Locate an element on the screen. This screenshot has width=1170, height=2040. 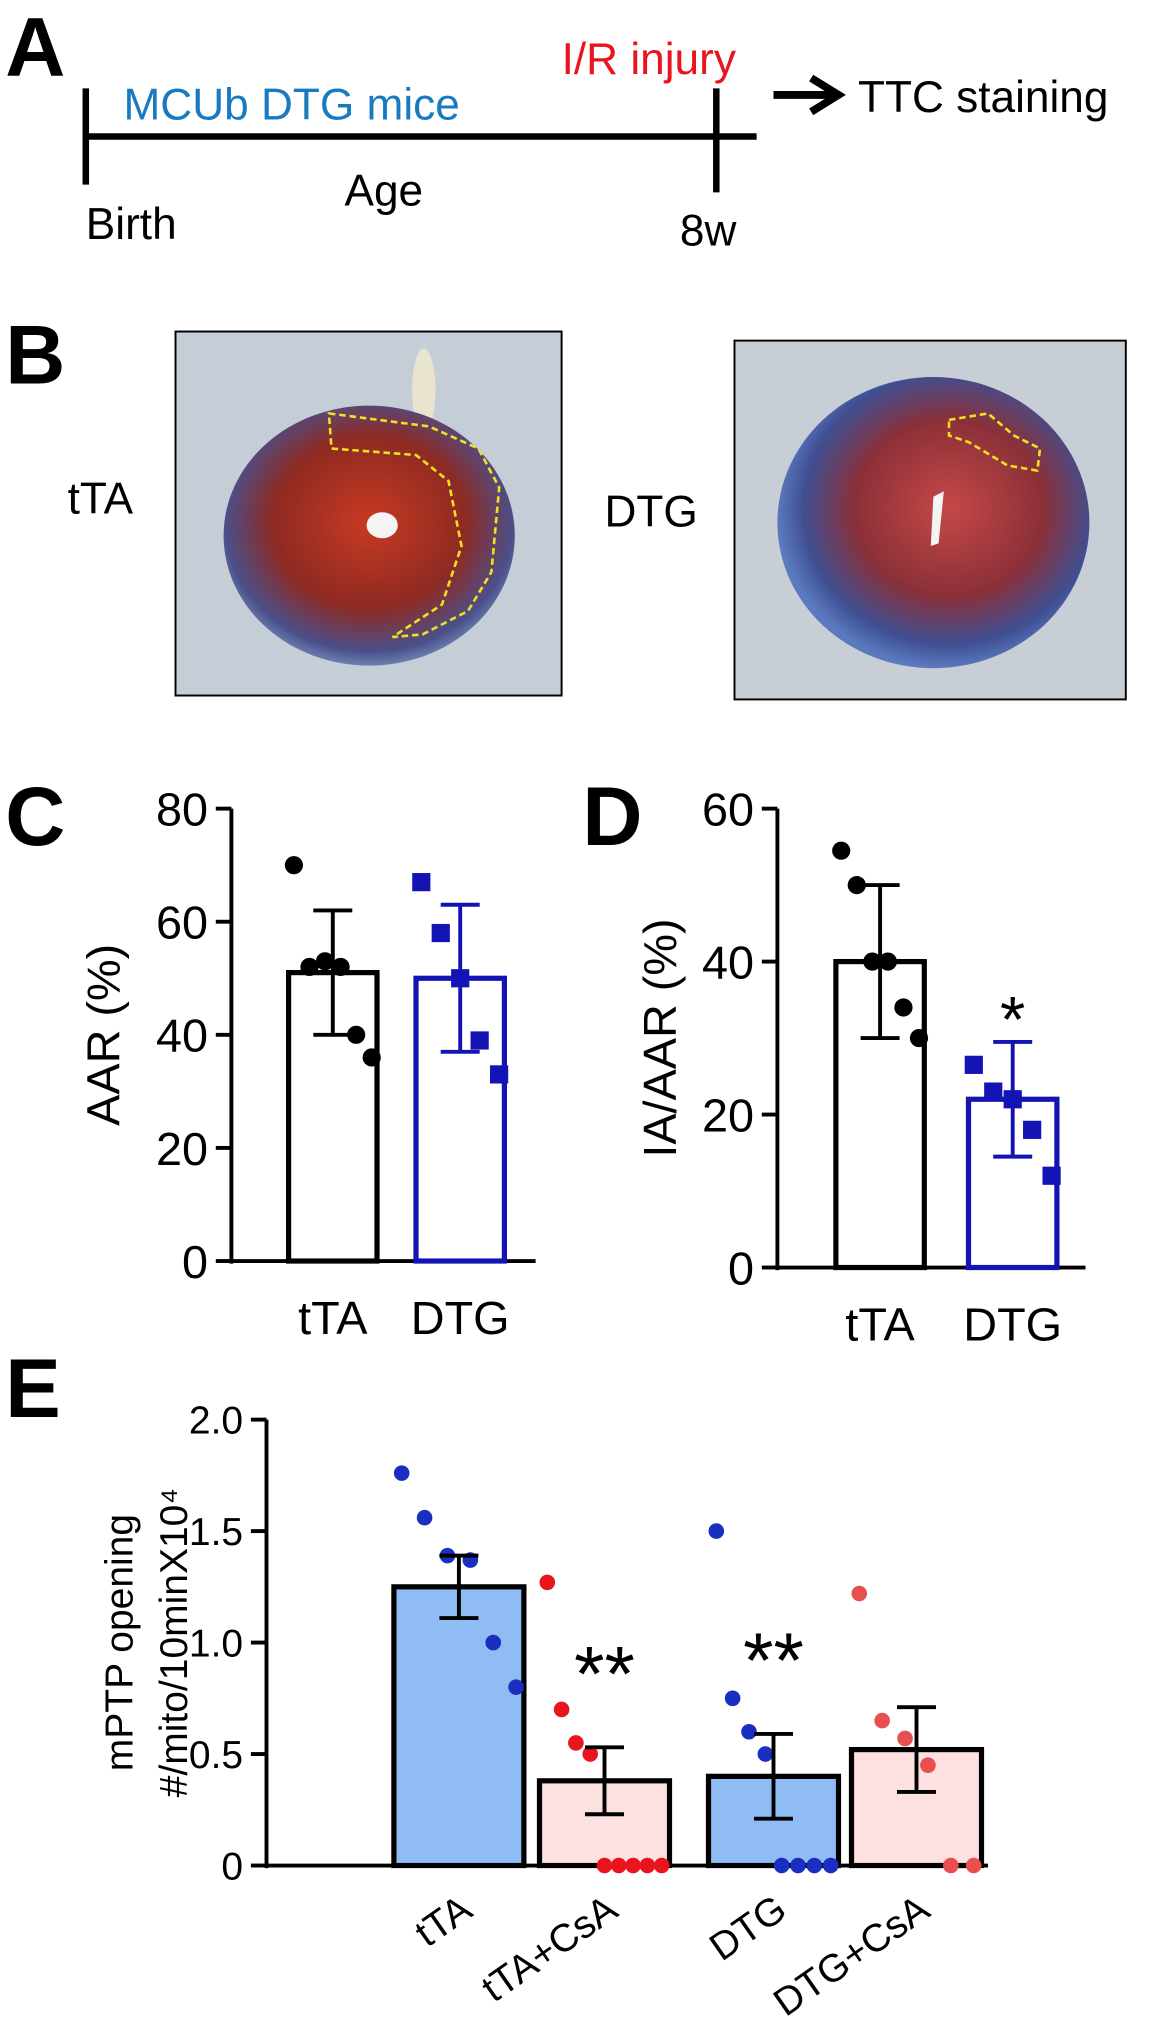
x-tick-label: DTG+CsA is located at coordinates (851, 1956).